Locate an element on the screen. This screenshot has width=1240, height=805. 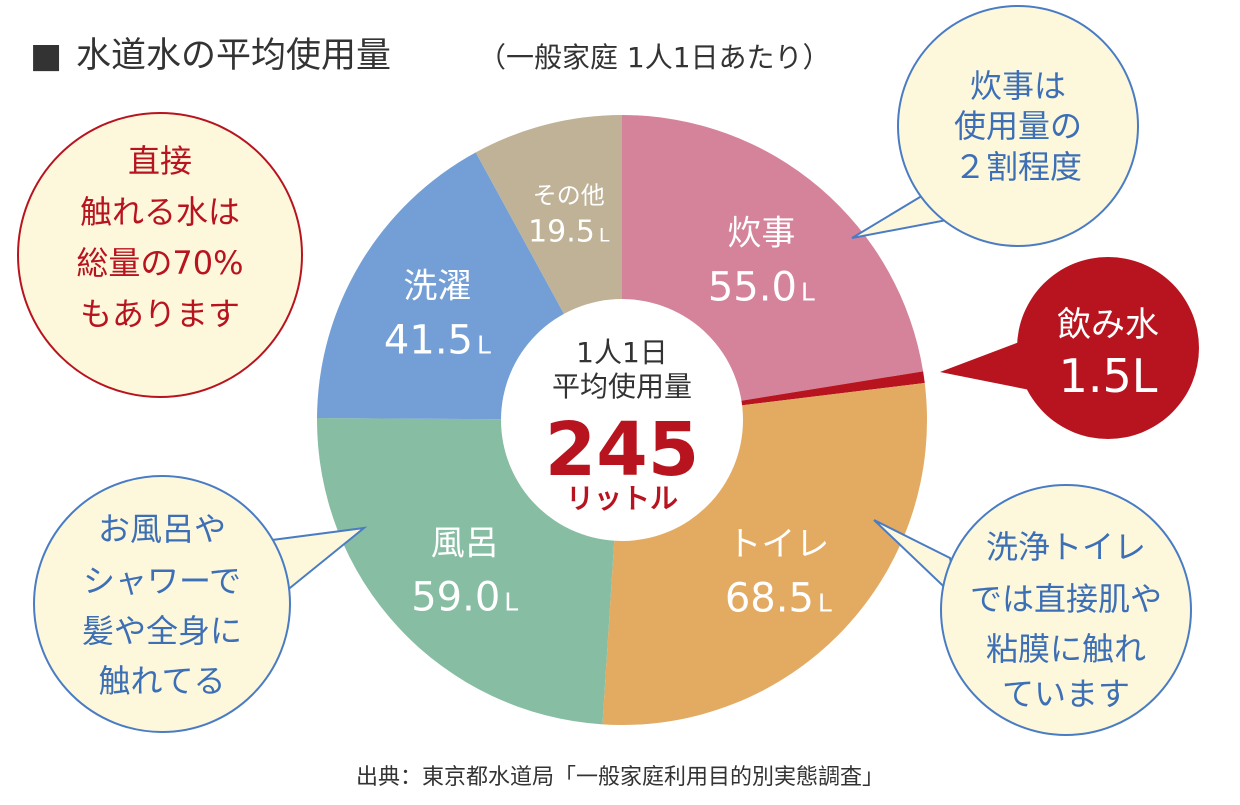
chart-subtitle: （一般家庭 1人1日あたり） is located at coordinates (654, 57).